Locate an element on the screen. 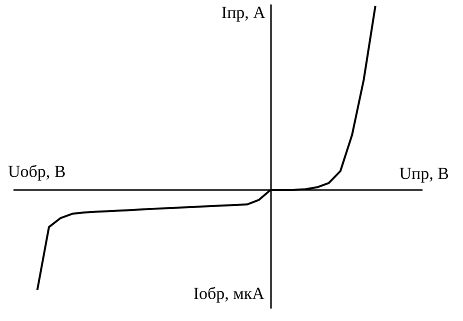 This screenshot has height=321, width=463. x-axis-title: Uпр, B is located at coordinates (424, 174).